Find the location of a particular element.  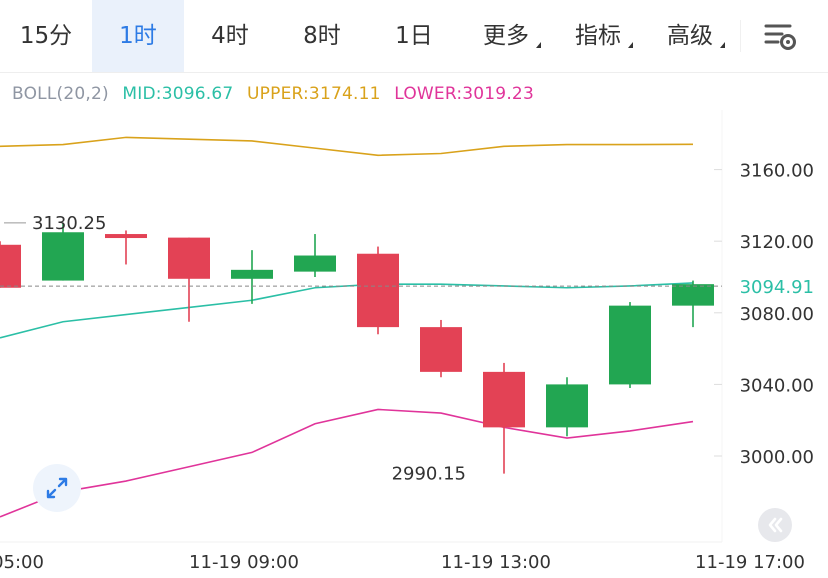

current-price-tag is located at coordinates (776, 286).